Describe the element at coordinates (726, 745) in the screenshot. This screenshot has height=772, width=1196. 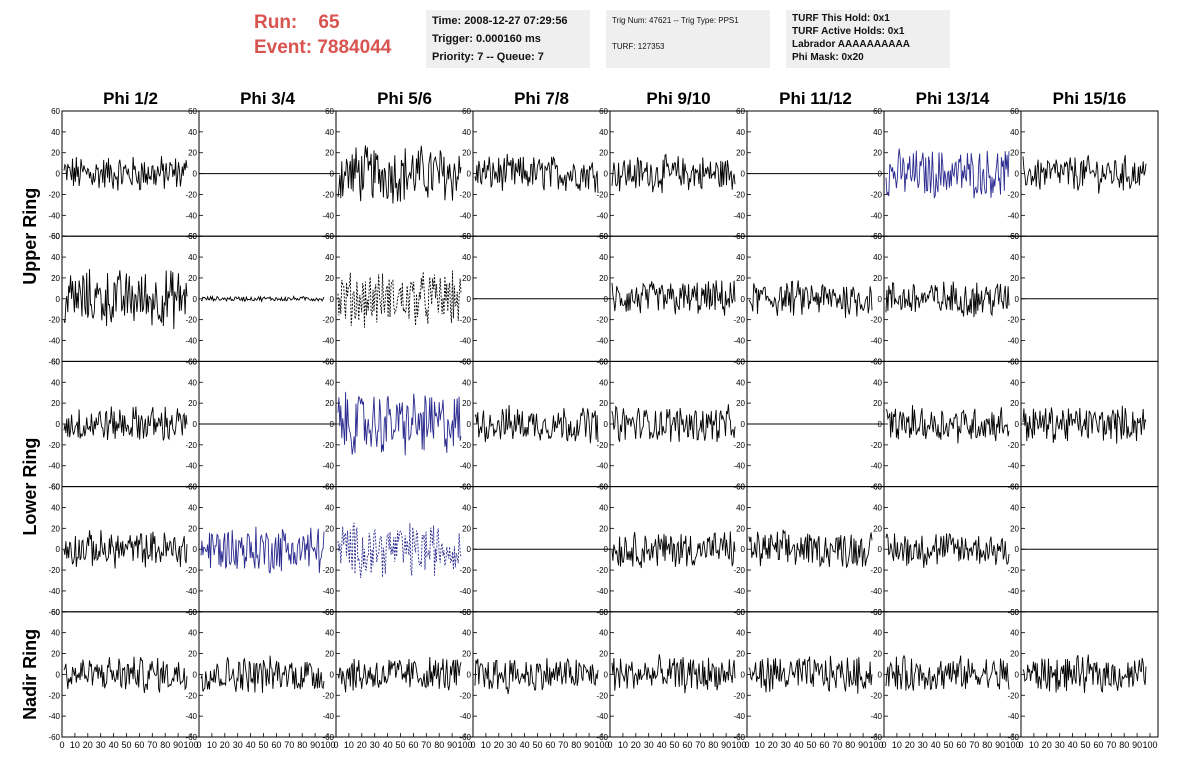
I see `x-tick-label: 90` at that location.